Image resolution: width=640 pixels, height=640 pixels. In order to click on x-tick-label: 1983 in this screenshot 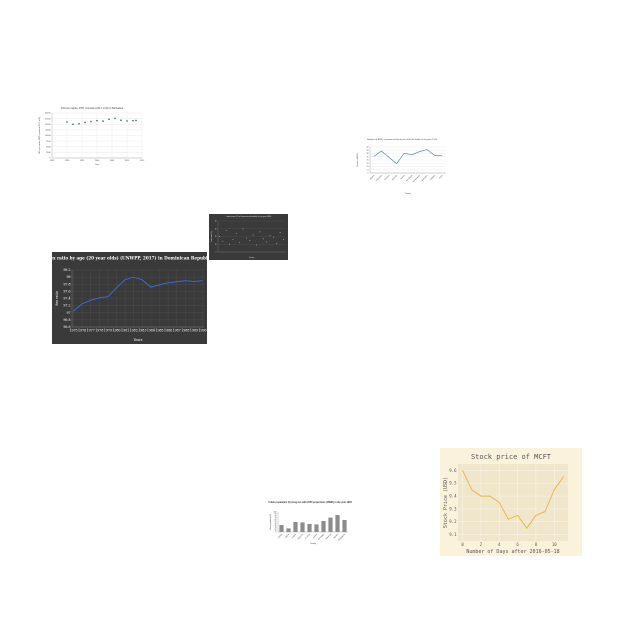, I will do `click(142, 330)`.